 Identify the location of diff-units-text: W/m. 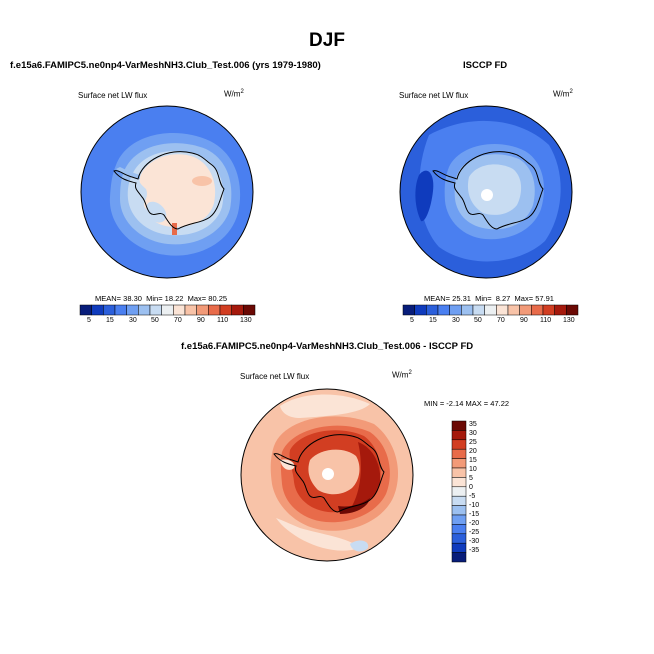
(400, 375).